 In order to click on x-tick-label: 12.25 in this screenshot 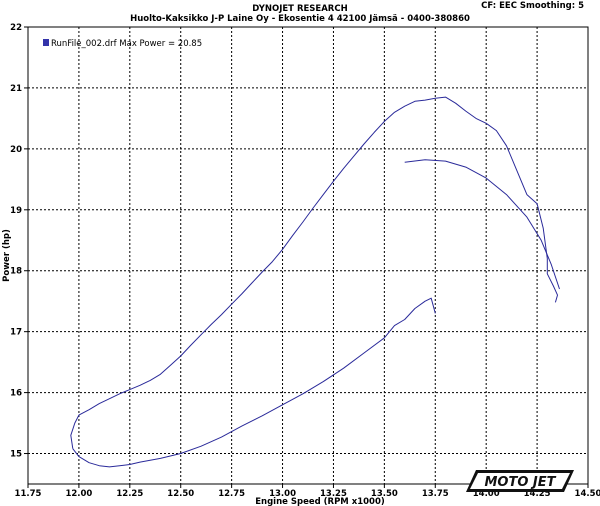, I will do `click(129, 494)`.